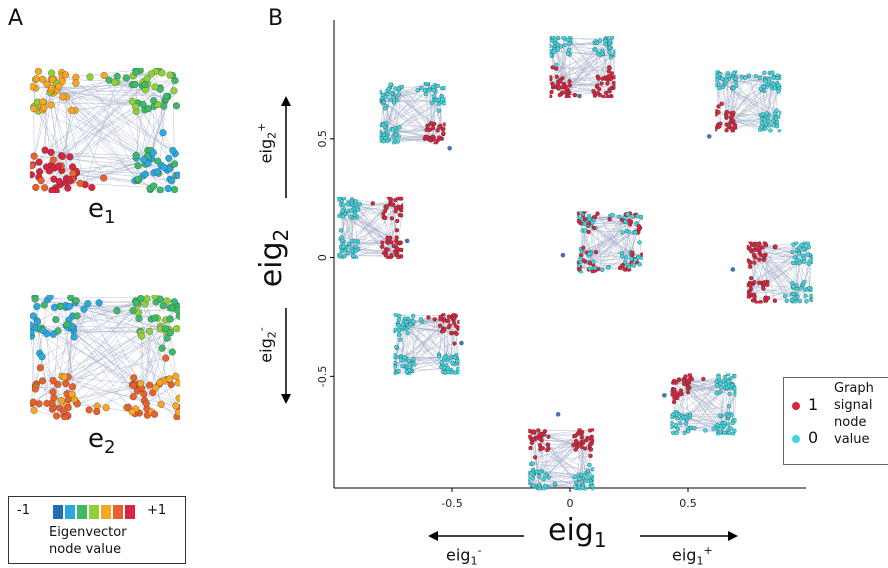 This screenshot has width=888, height=568. I want to click on legend-value-1: 1, so click(813, 404).